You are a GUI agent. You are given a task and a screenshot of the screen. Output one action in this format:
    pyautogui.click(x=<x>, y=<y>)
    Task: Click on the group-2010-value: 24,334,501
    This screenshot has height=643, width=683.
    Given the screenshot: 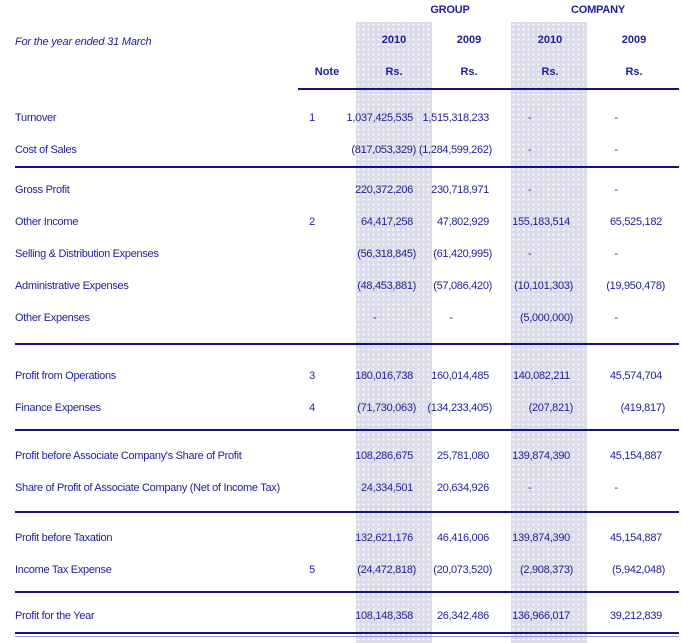 What is the action you would take?
    pyautogui.click(x=386, y=488)
    